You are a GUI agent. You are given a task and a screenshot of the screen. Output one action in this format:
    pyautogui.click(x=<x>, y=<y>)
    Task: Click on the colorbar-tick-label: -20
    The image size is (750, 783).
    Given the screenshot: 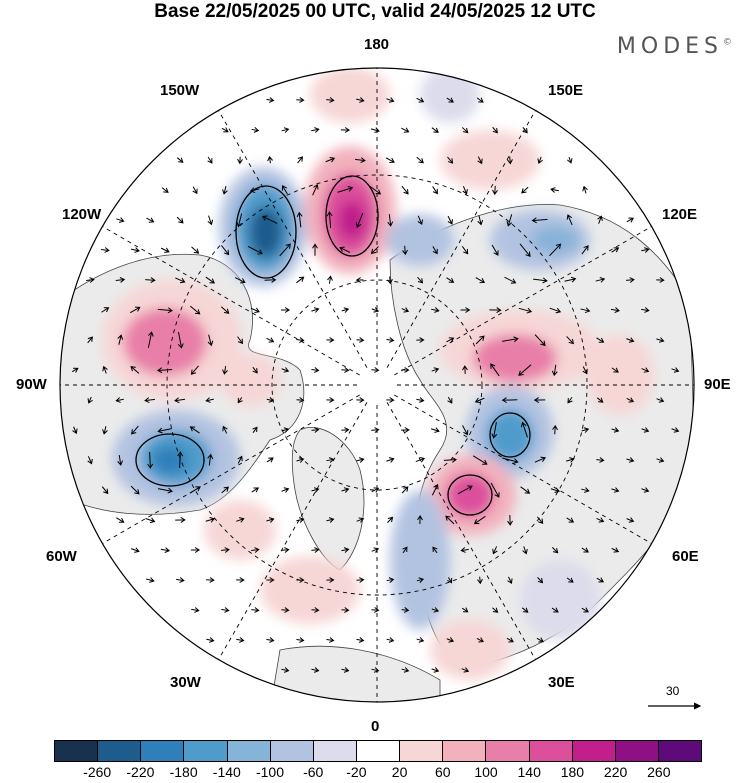 What is the action you would take?
    pyautogui.click(x=356, y=772)
    